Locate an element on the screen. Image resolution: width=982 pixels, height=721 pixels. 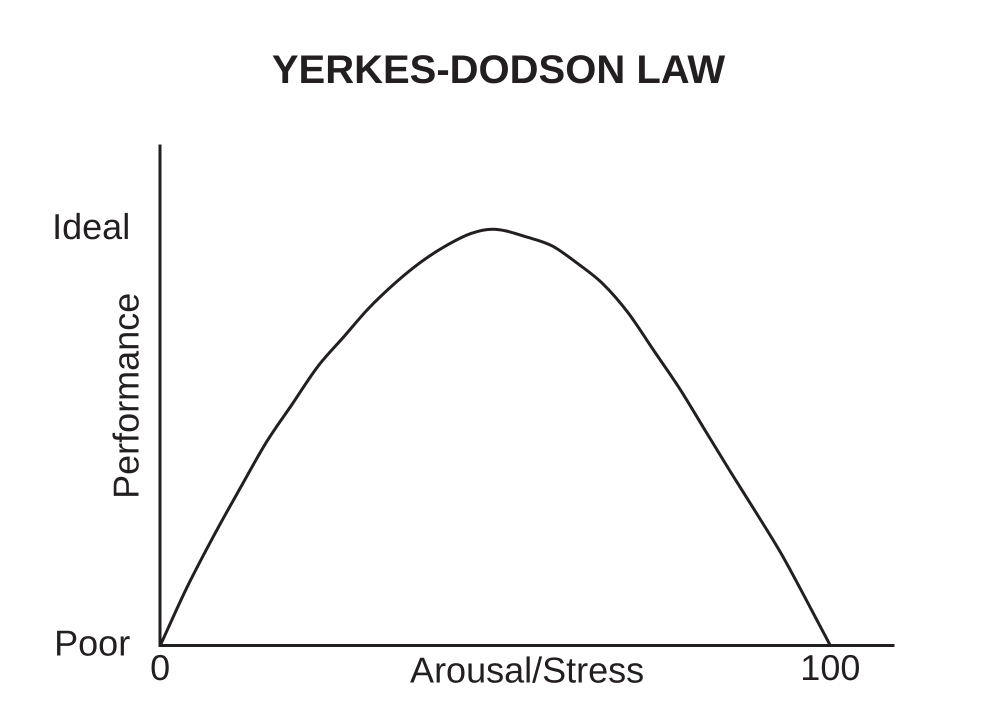
x-axis-title: Arousal/Stress is located at coordinates (527, 669).